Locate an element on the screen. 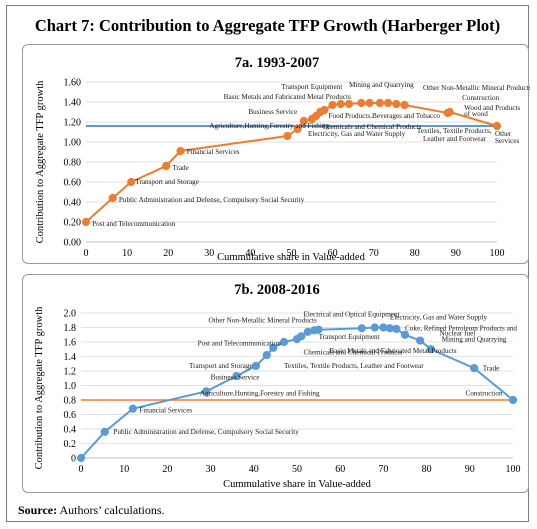 This screenshot has width=537, height=529. annotation-label: of wood is located at coordinates (476, 114).